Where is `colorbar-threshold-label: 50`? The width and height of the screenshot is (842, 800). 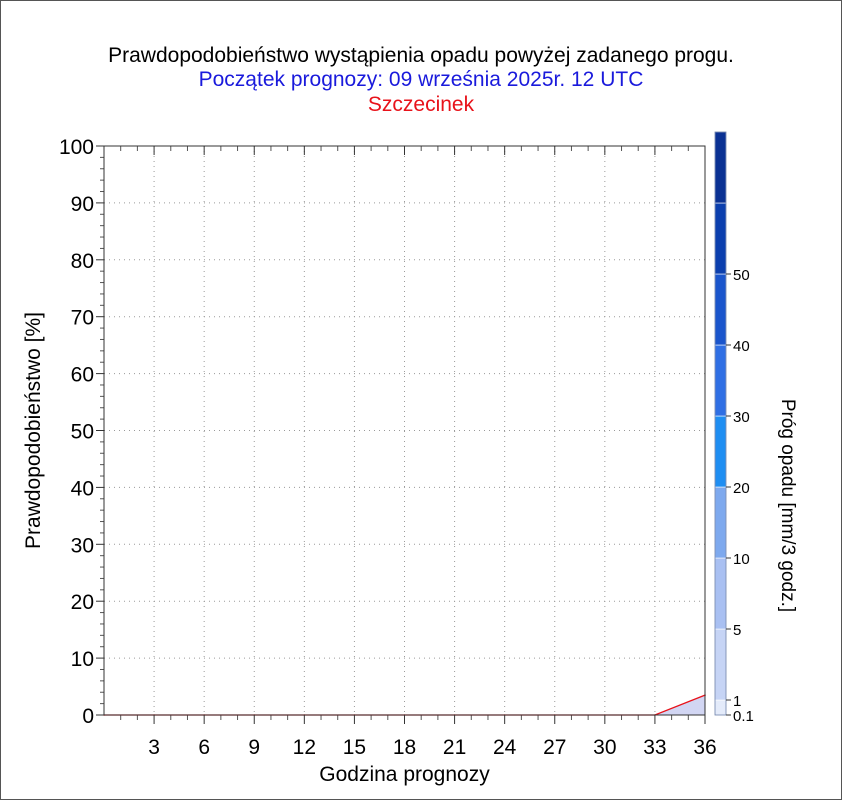 colorbar-threshold-label: 50 is located at coordinates (741, 275).